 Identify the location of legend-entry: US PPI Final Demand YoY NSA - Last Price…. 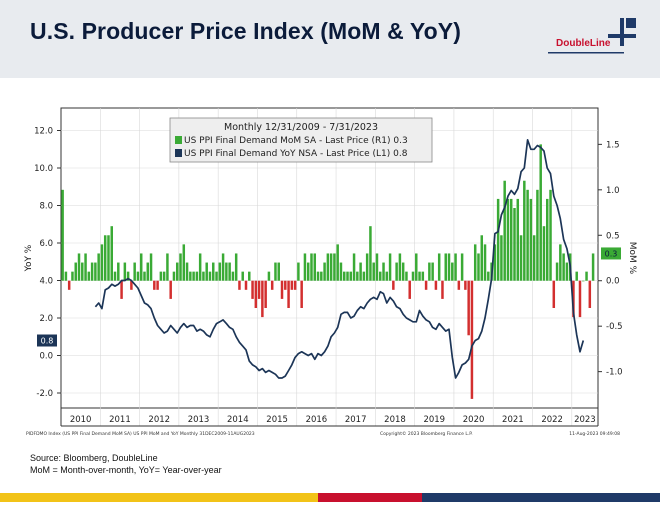
(296, 154).